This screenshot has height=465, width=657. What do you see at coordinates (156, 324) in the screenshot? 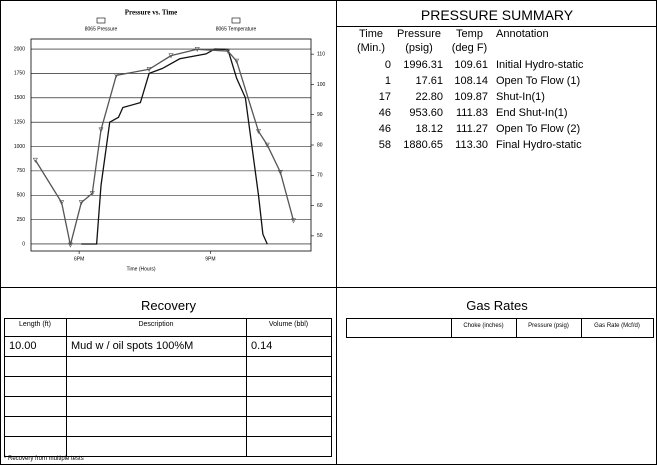
I see `recovery-header: Description` at bounding box center [156, 324].